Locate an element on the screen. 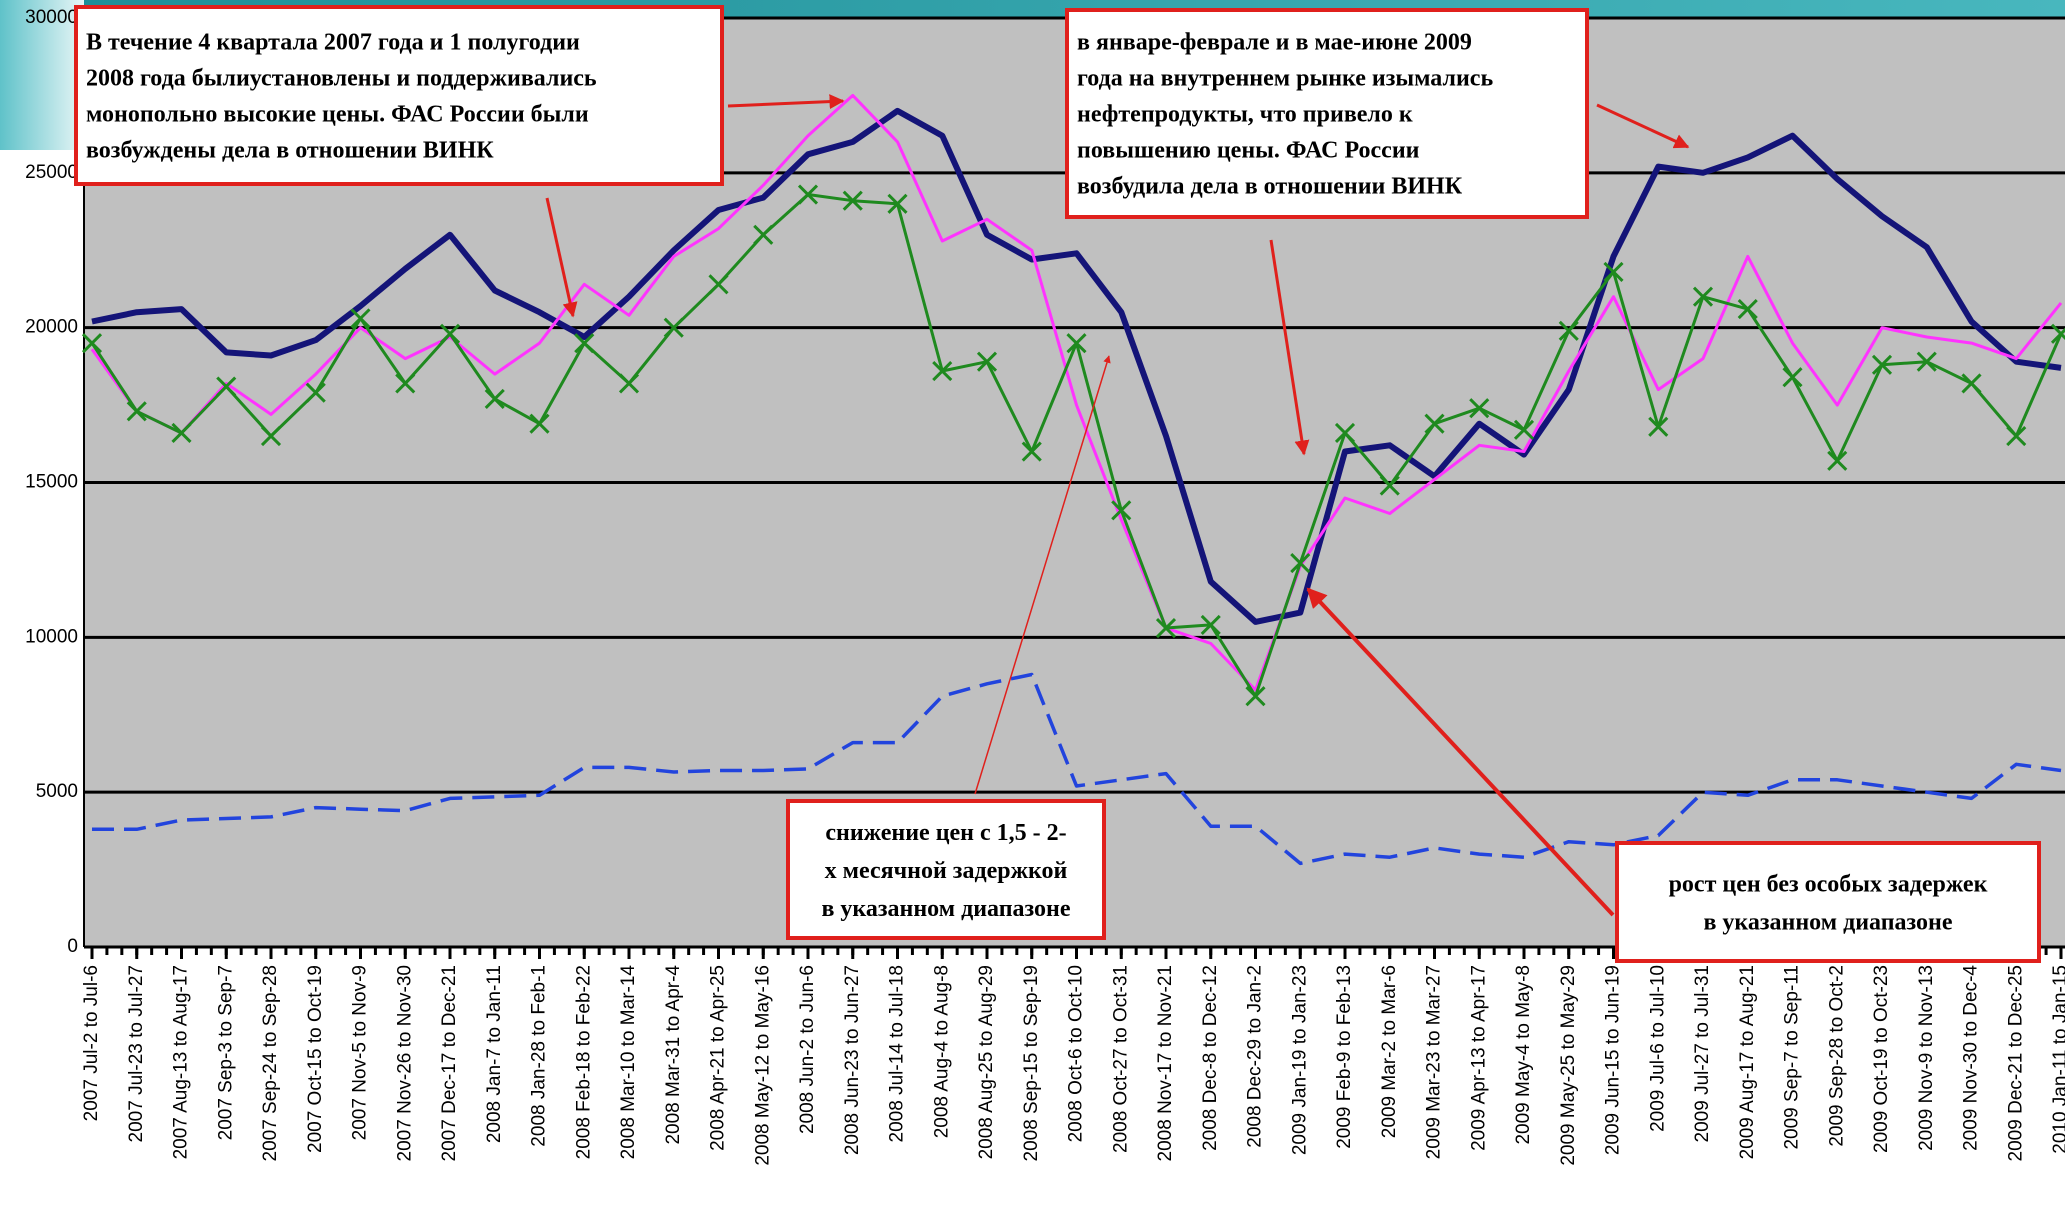 The height and width of the screenshot is (1208, 2065). x-tick-label: 2008 Jan-28 to Feb-1 is located at coordinates (539, 1056).